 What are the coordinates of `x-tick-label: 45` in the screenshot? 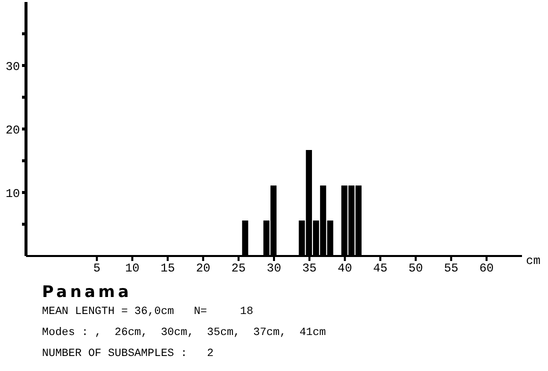 It's located at (380, 269).